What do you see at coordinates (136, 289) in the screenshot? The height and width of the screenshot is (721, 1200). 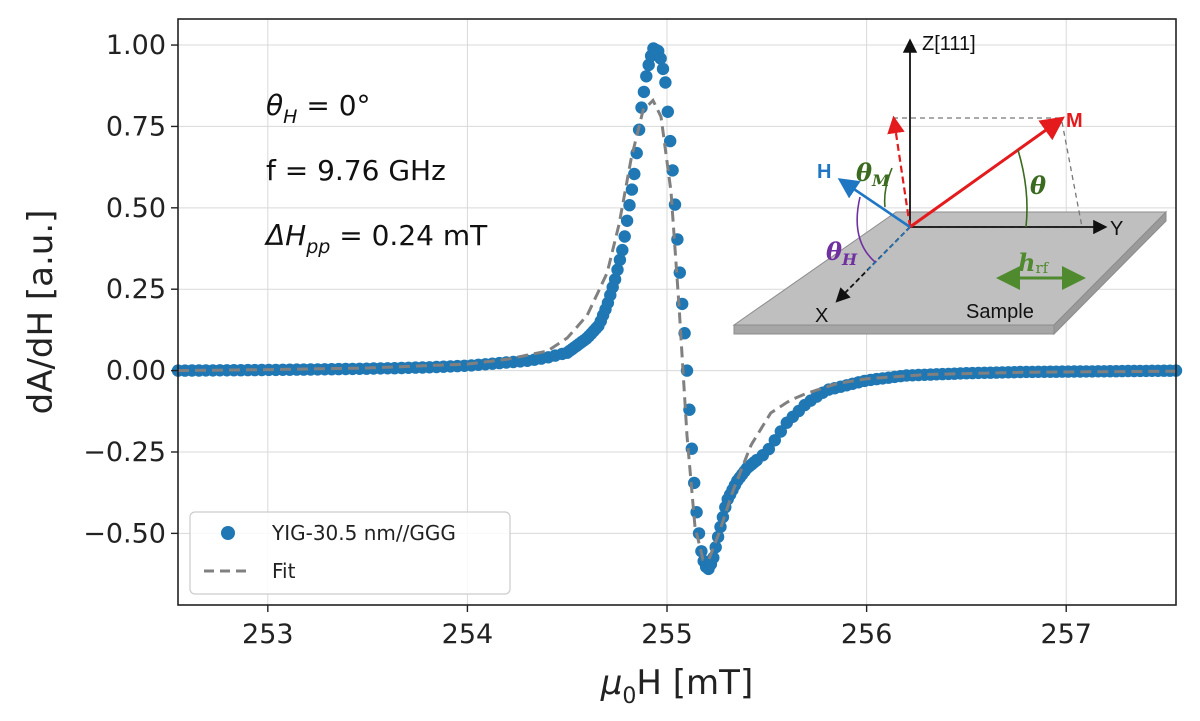 I see `y-tick-label: 0.25` at bounding box center [136, 289].